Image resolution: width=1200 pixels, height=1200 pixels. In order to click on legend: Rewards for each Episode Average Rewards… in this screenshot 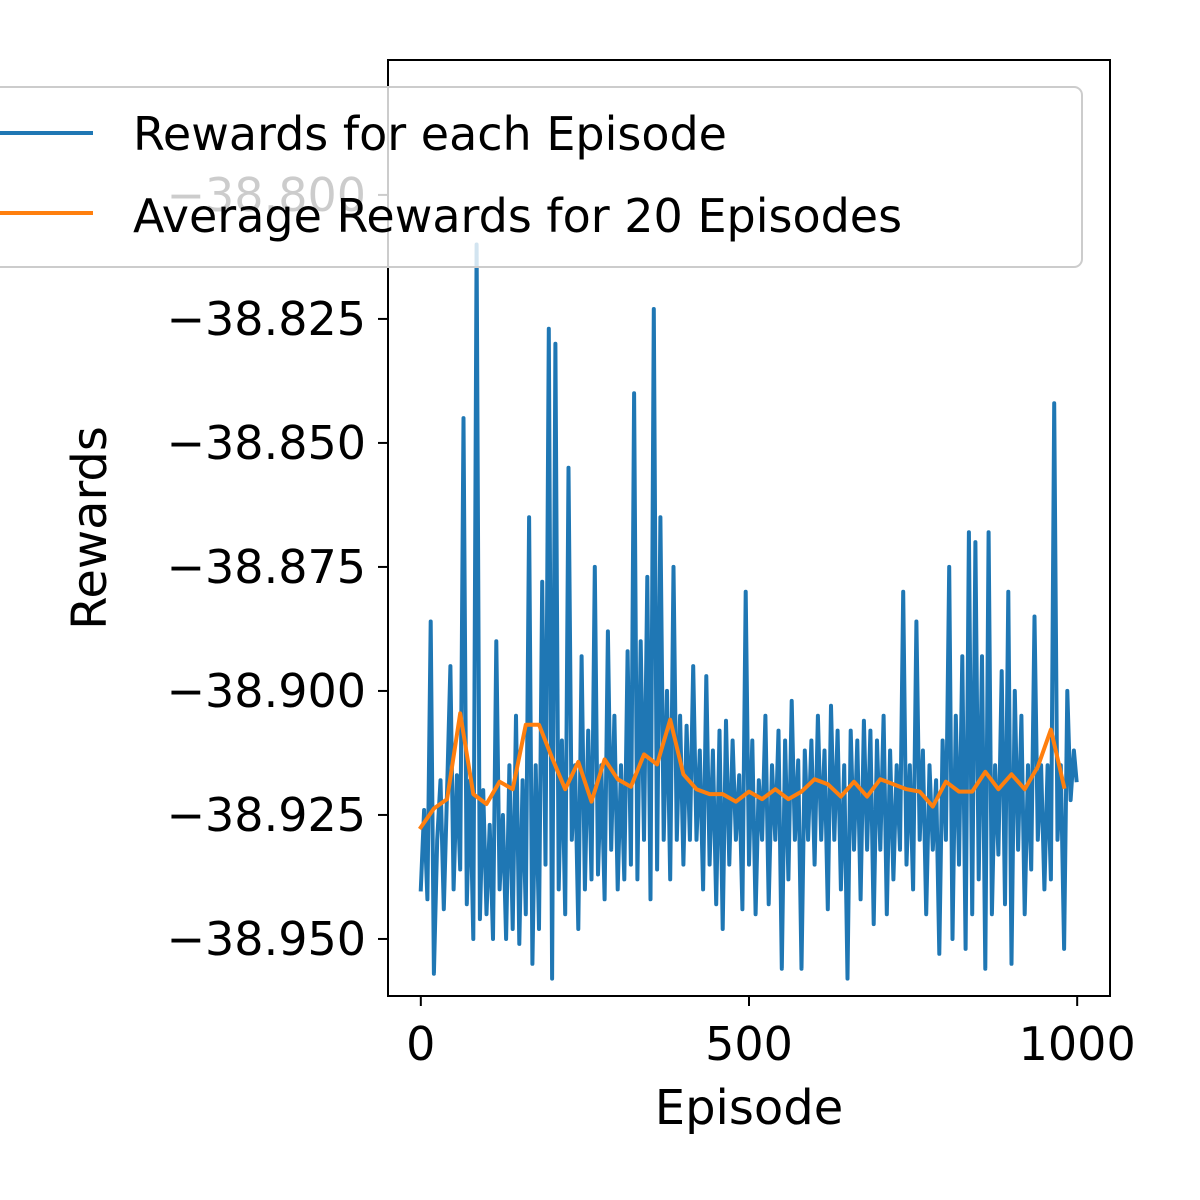, I will do `click(541, 177)`.